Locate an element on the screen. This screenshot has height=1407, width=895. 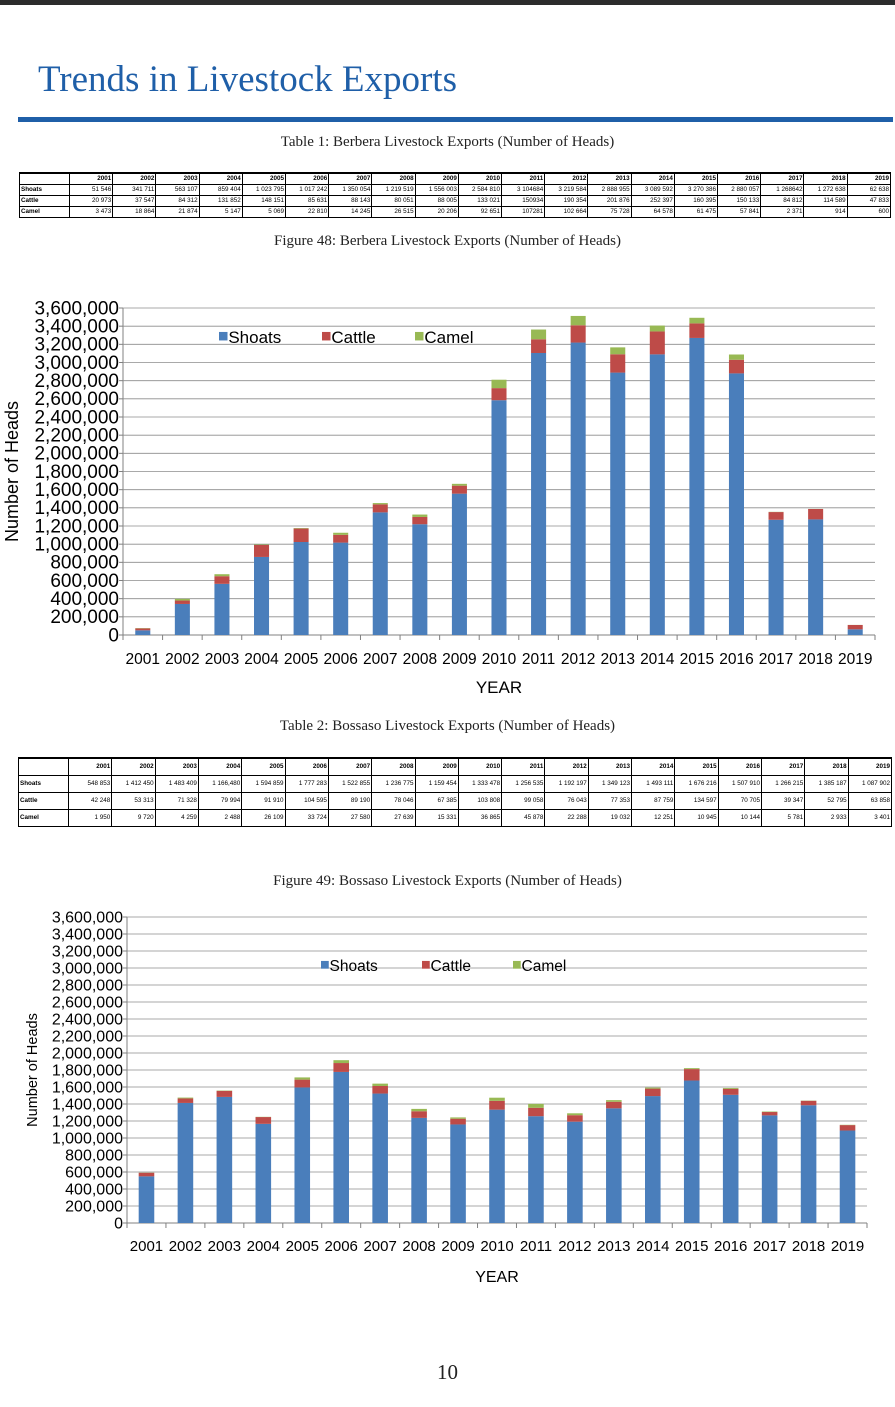
table-cell: 1 236 775 is located at coordinates (393, 784).